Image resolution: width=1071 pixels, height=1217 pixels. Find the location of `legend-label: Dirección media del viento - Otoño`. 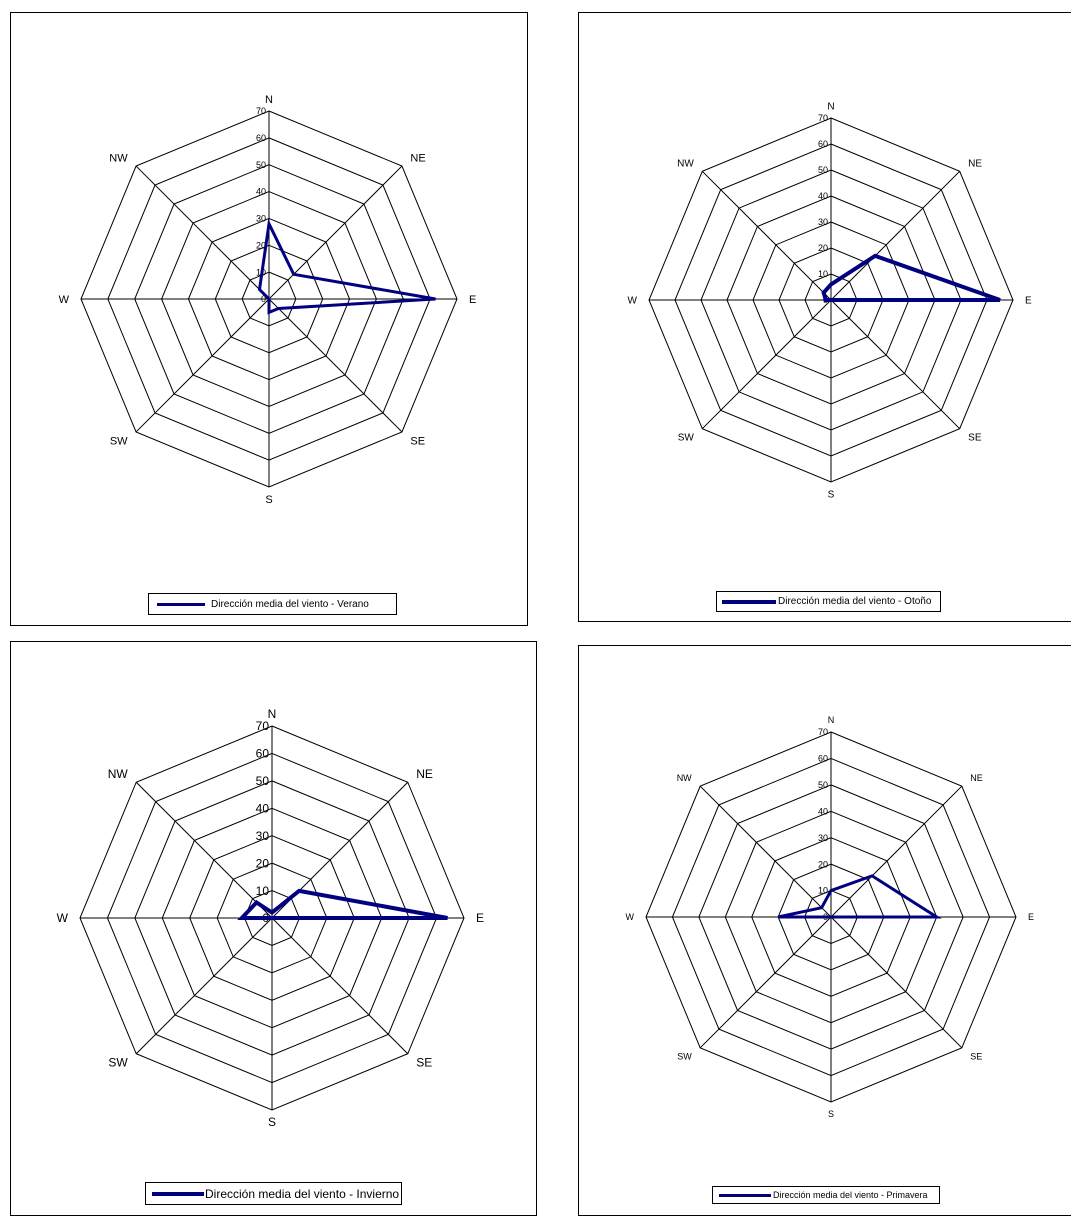

legend-label: Dirección media del viento - Otoño is located at coordinates (855, 601).